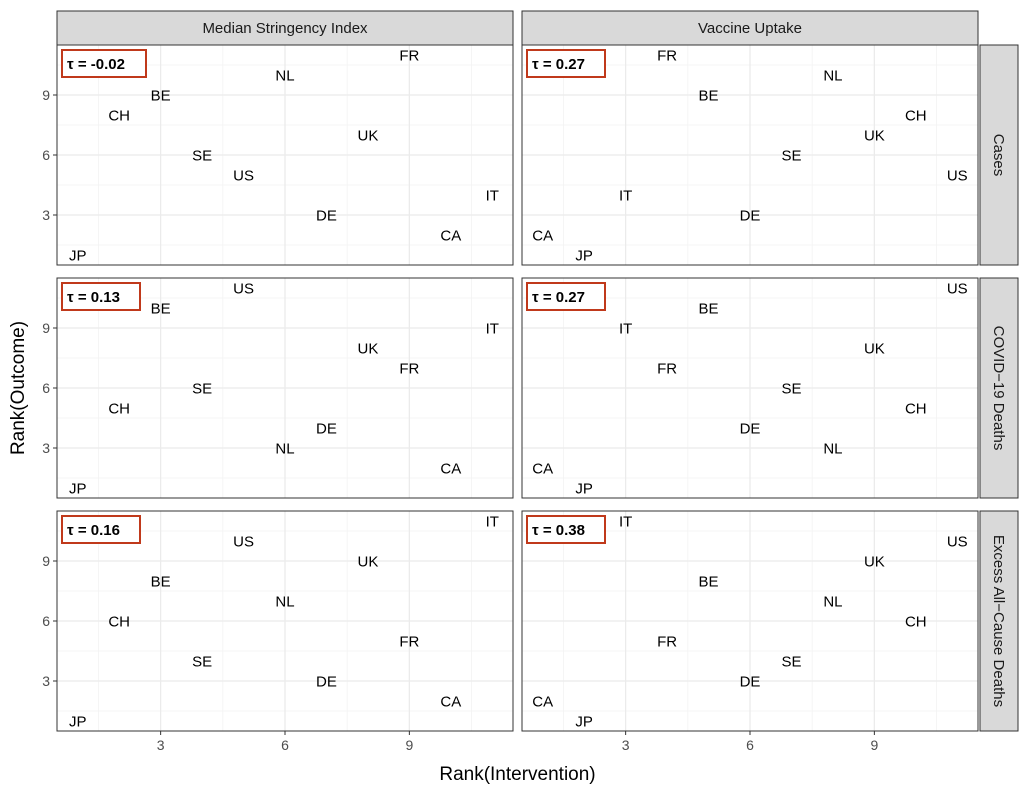 This screenshot has width=1024, height=796. What do you see at coordinates (93, 530) in the screenshot?
I see `tau-annotation: τ = 0.16` at bounding box center [93, 530].